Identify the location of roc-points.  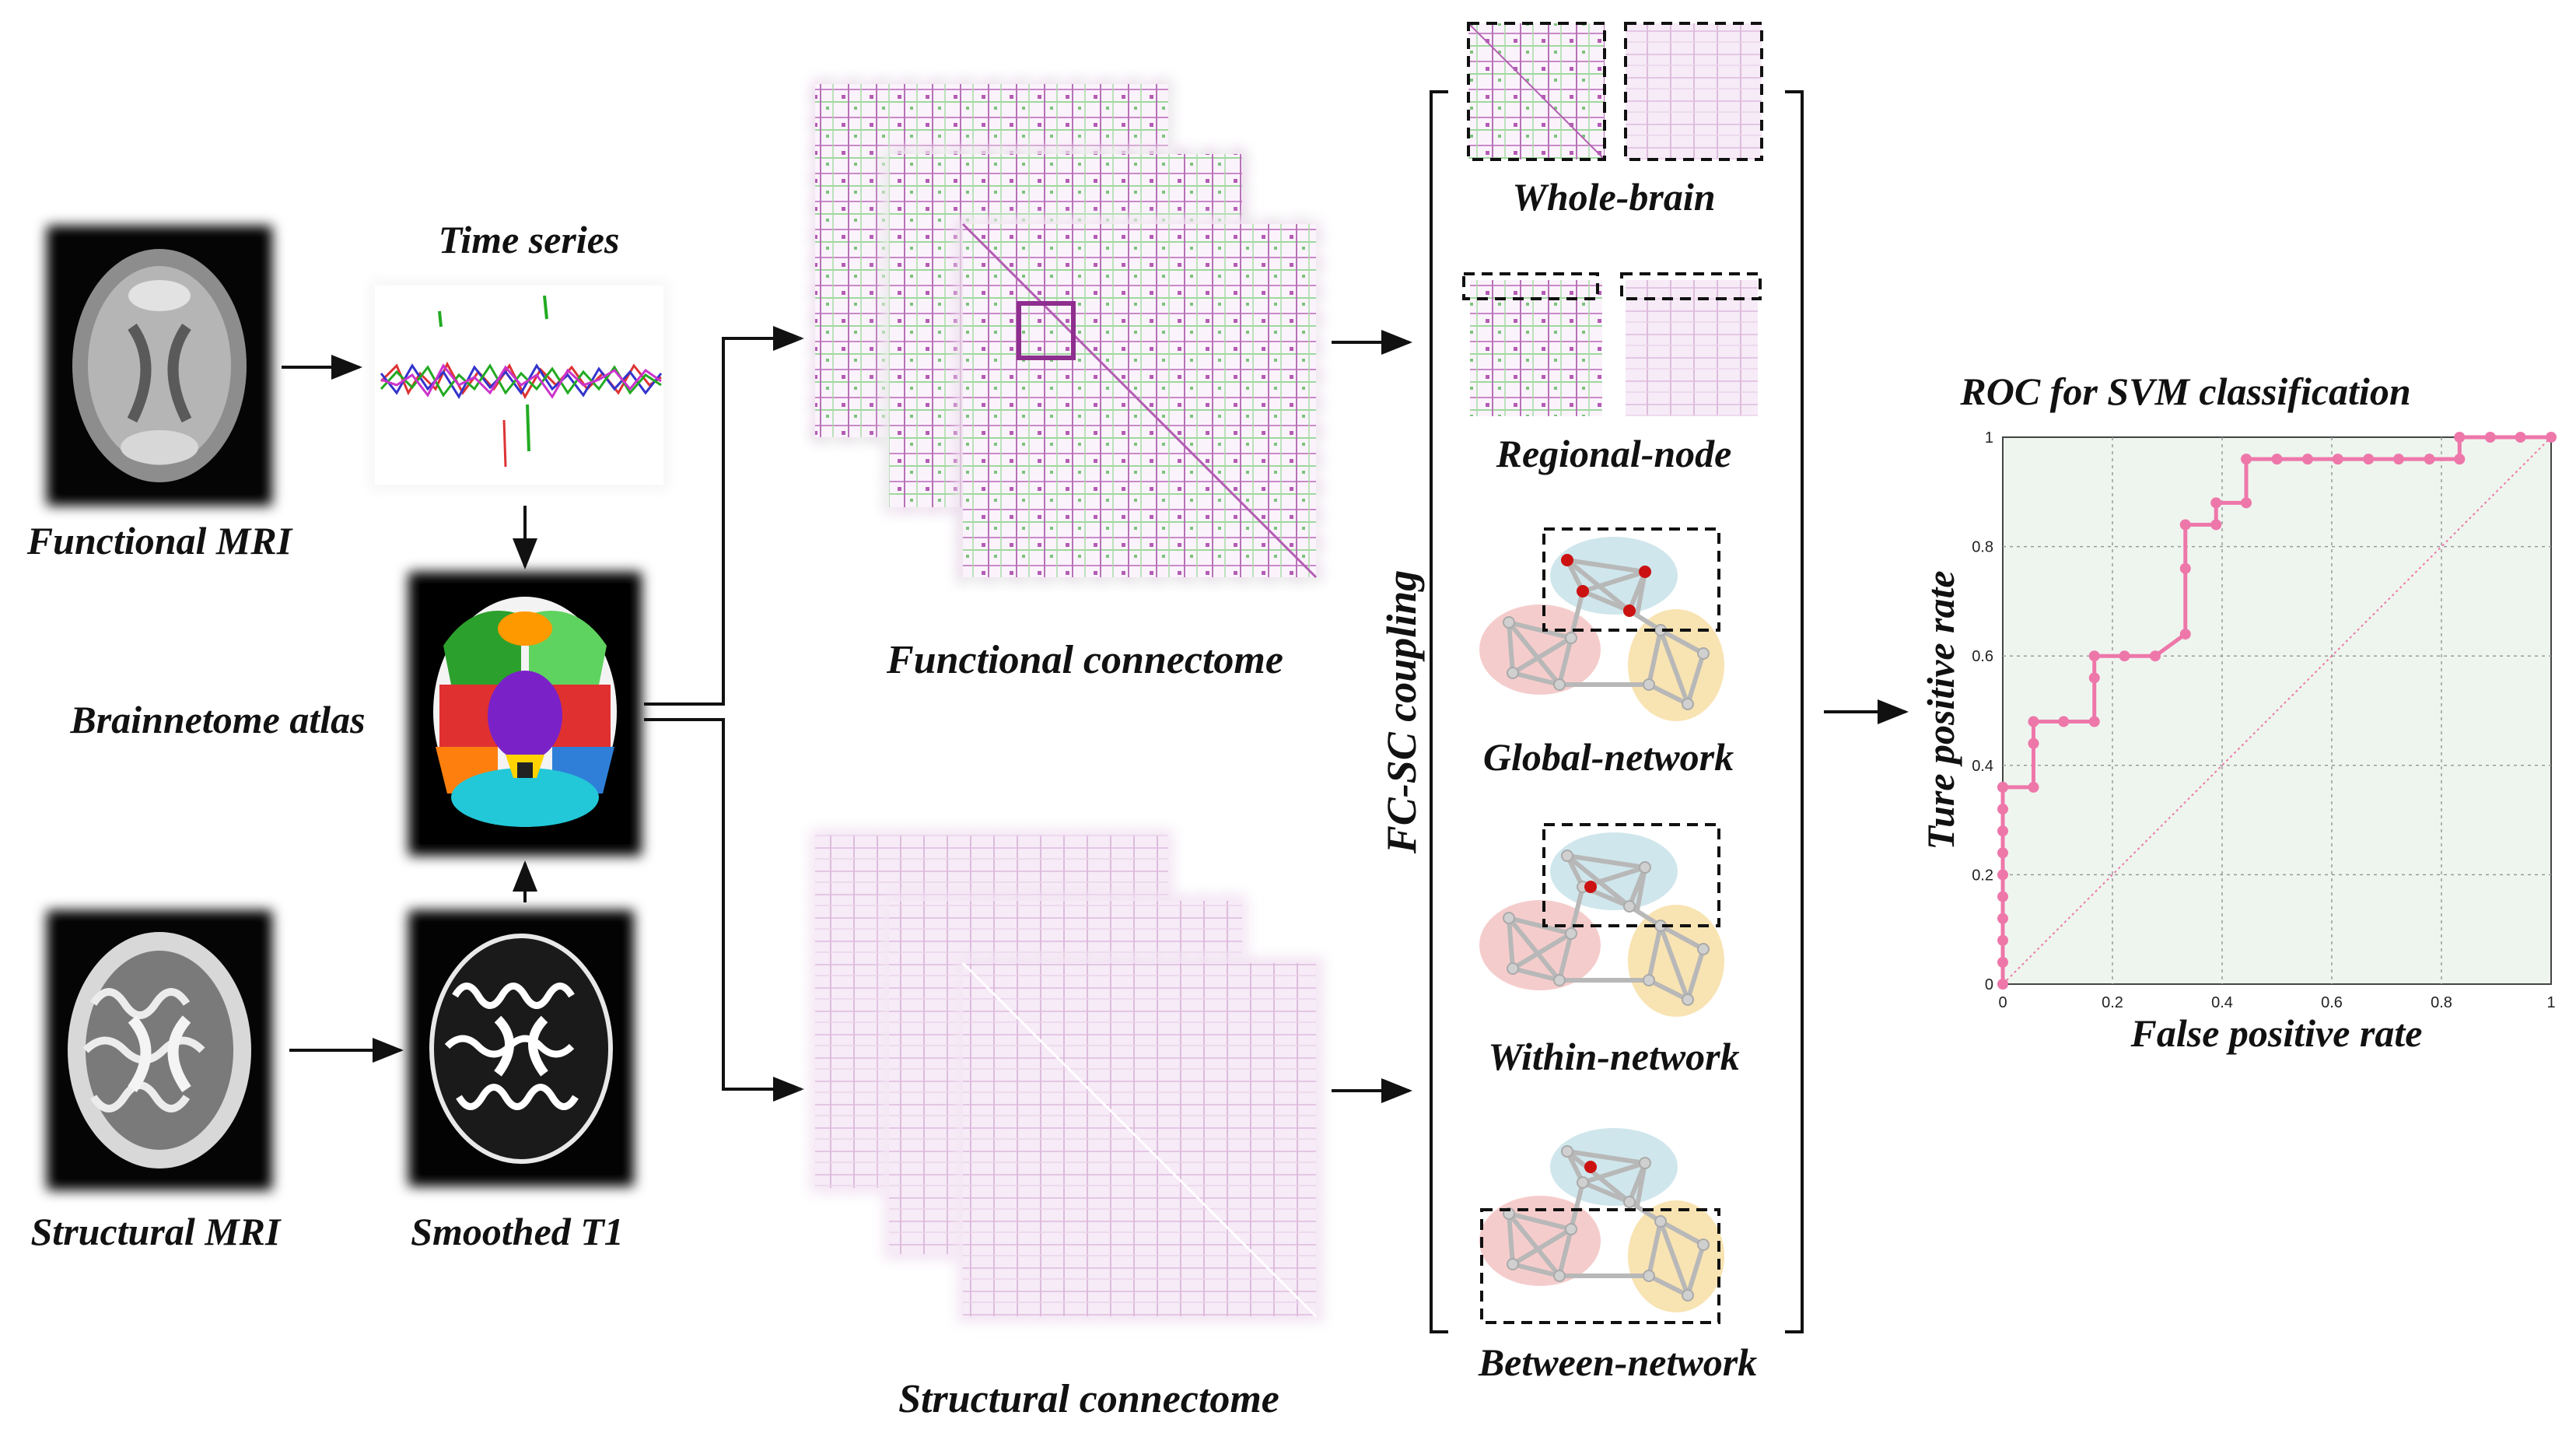
(2277, 711).